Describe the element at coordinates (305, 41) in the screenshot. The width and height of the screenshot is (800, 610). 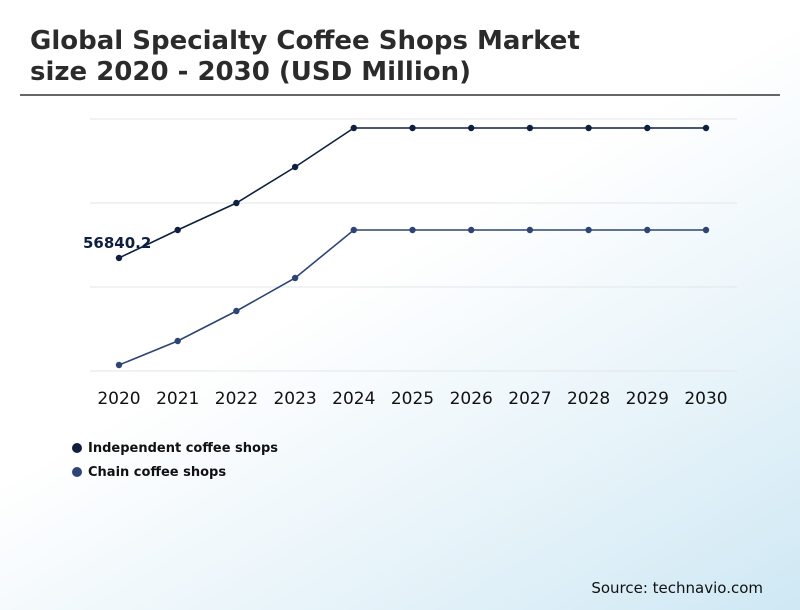
I see `chart-title-line-1: Global Specialty Coffee Shops Market` at that location.